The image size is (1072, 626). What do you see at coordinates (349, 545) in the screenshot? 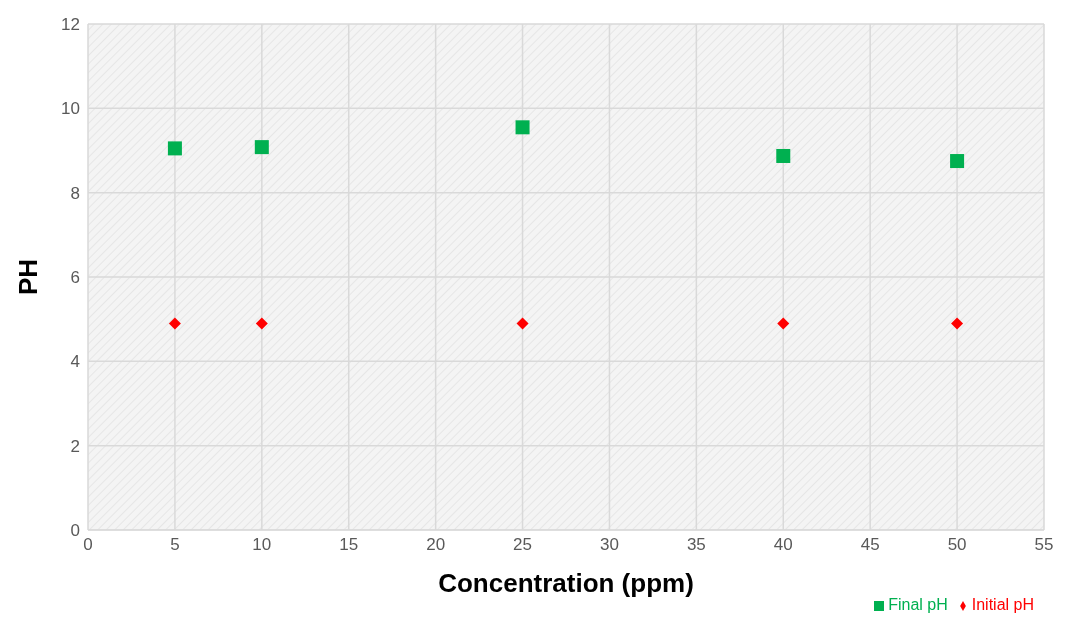
I see `x-tick-label: 15` at bounding box center [349, 545].